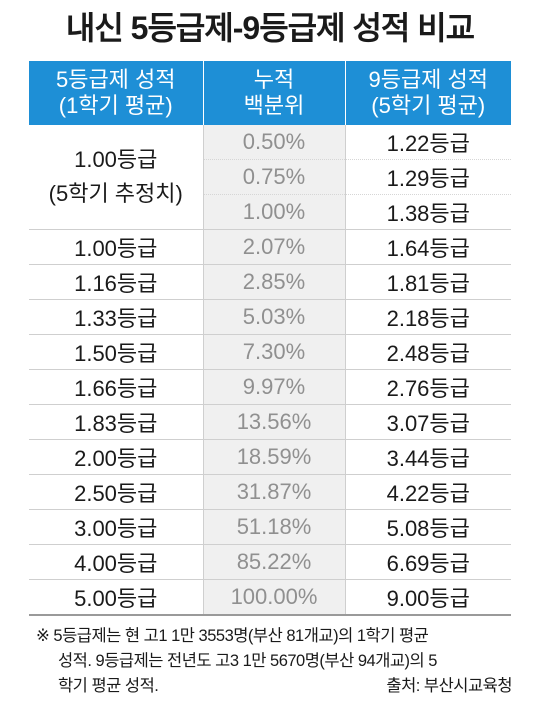 The image size is (540, 718). I want to click on grade5-cell: 1.00등급, so click(116, 247).